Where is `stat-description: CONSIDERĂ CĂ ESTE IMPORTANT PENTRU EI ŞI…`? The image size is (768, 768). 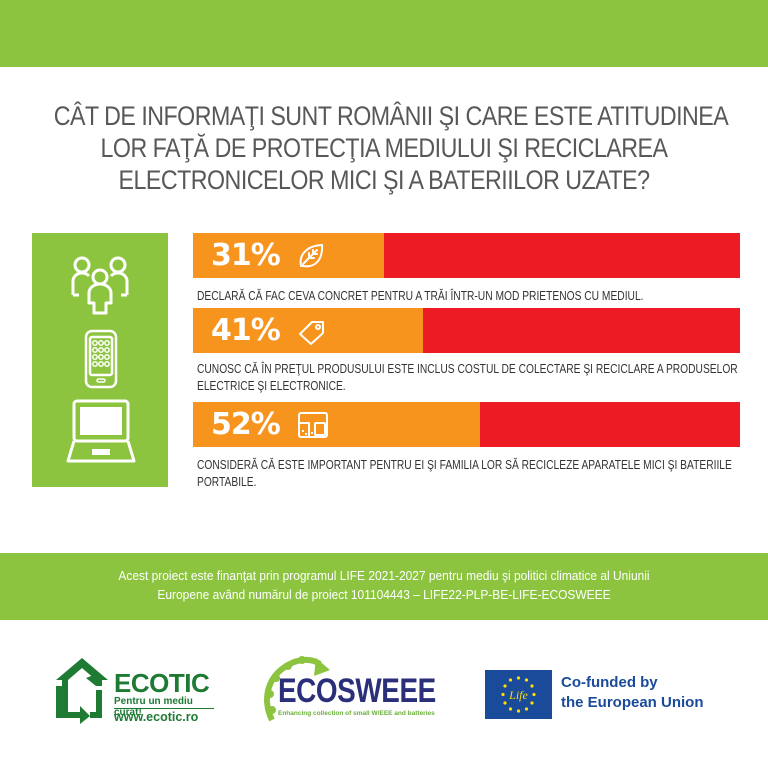
stat-description: CONSIDERĂ CĂ ESTE IMPORTANT PENTRU EI ŞI… is located at coordinates (464, 473).